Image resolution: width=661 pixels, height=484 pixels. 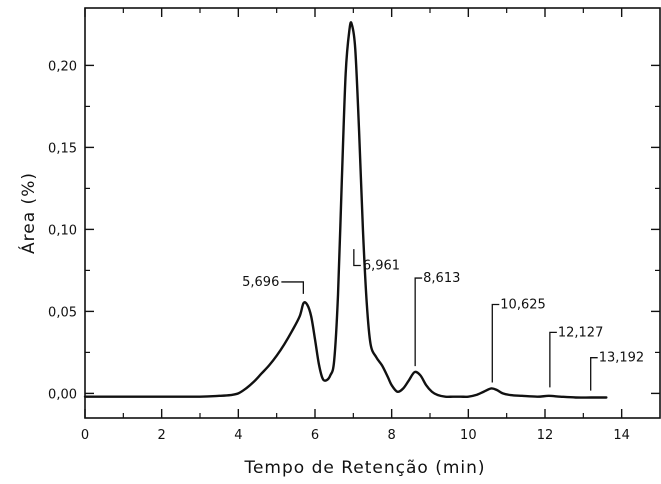 I want to click on peak-annotation: 5,696, so click(x=273, y=284).